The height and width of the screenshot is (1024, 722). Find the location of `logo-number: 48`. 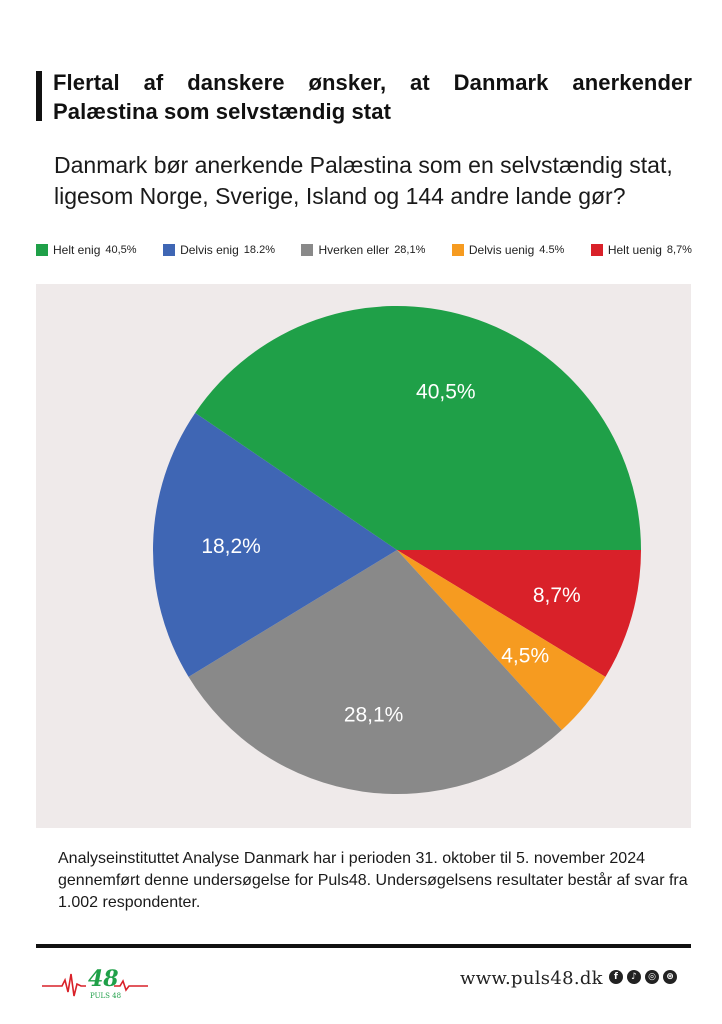

logo-number: 48 is located at coordinates (103, 979).